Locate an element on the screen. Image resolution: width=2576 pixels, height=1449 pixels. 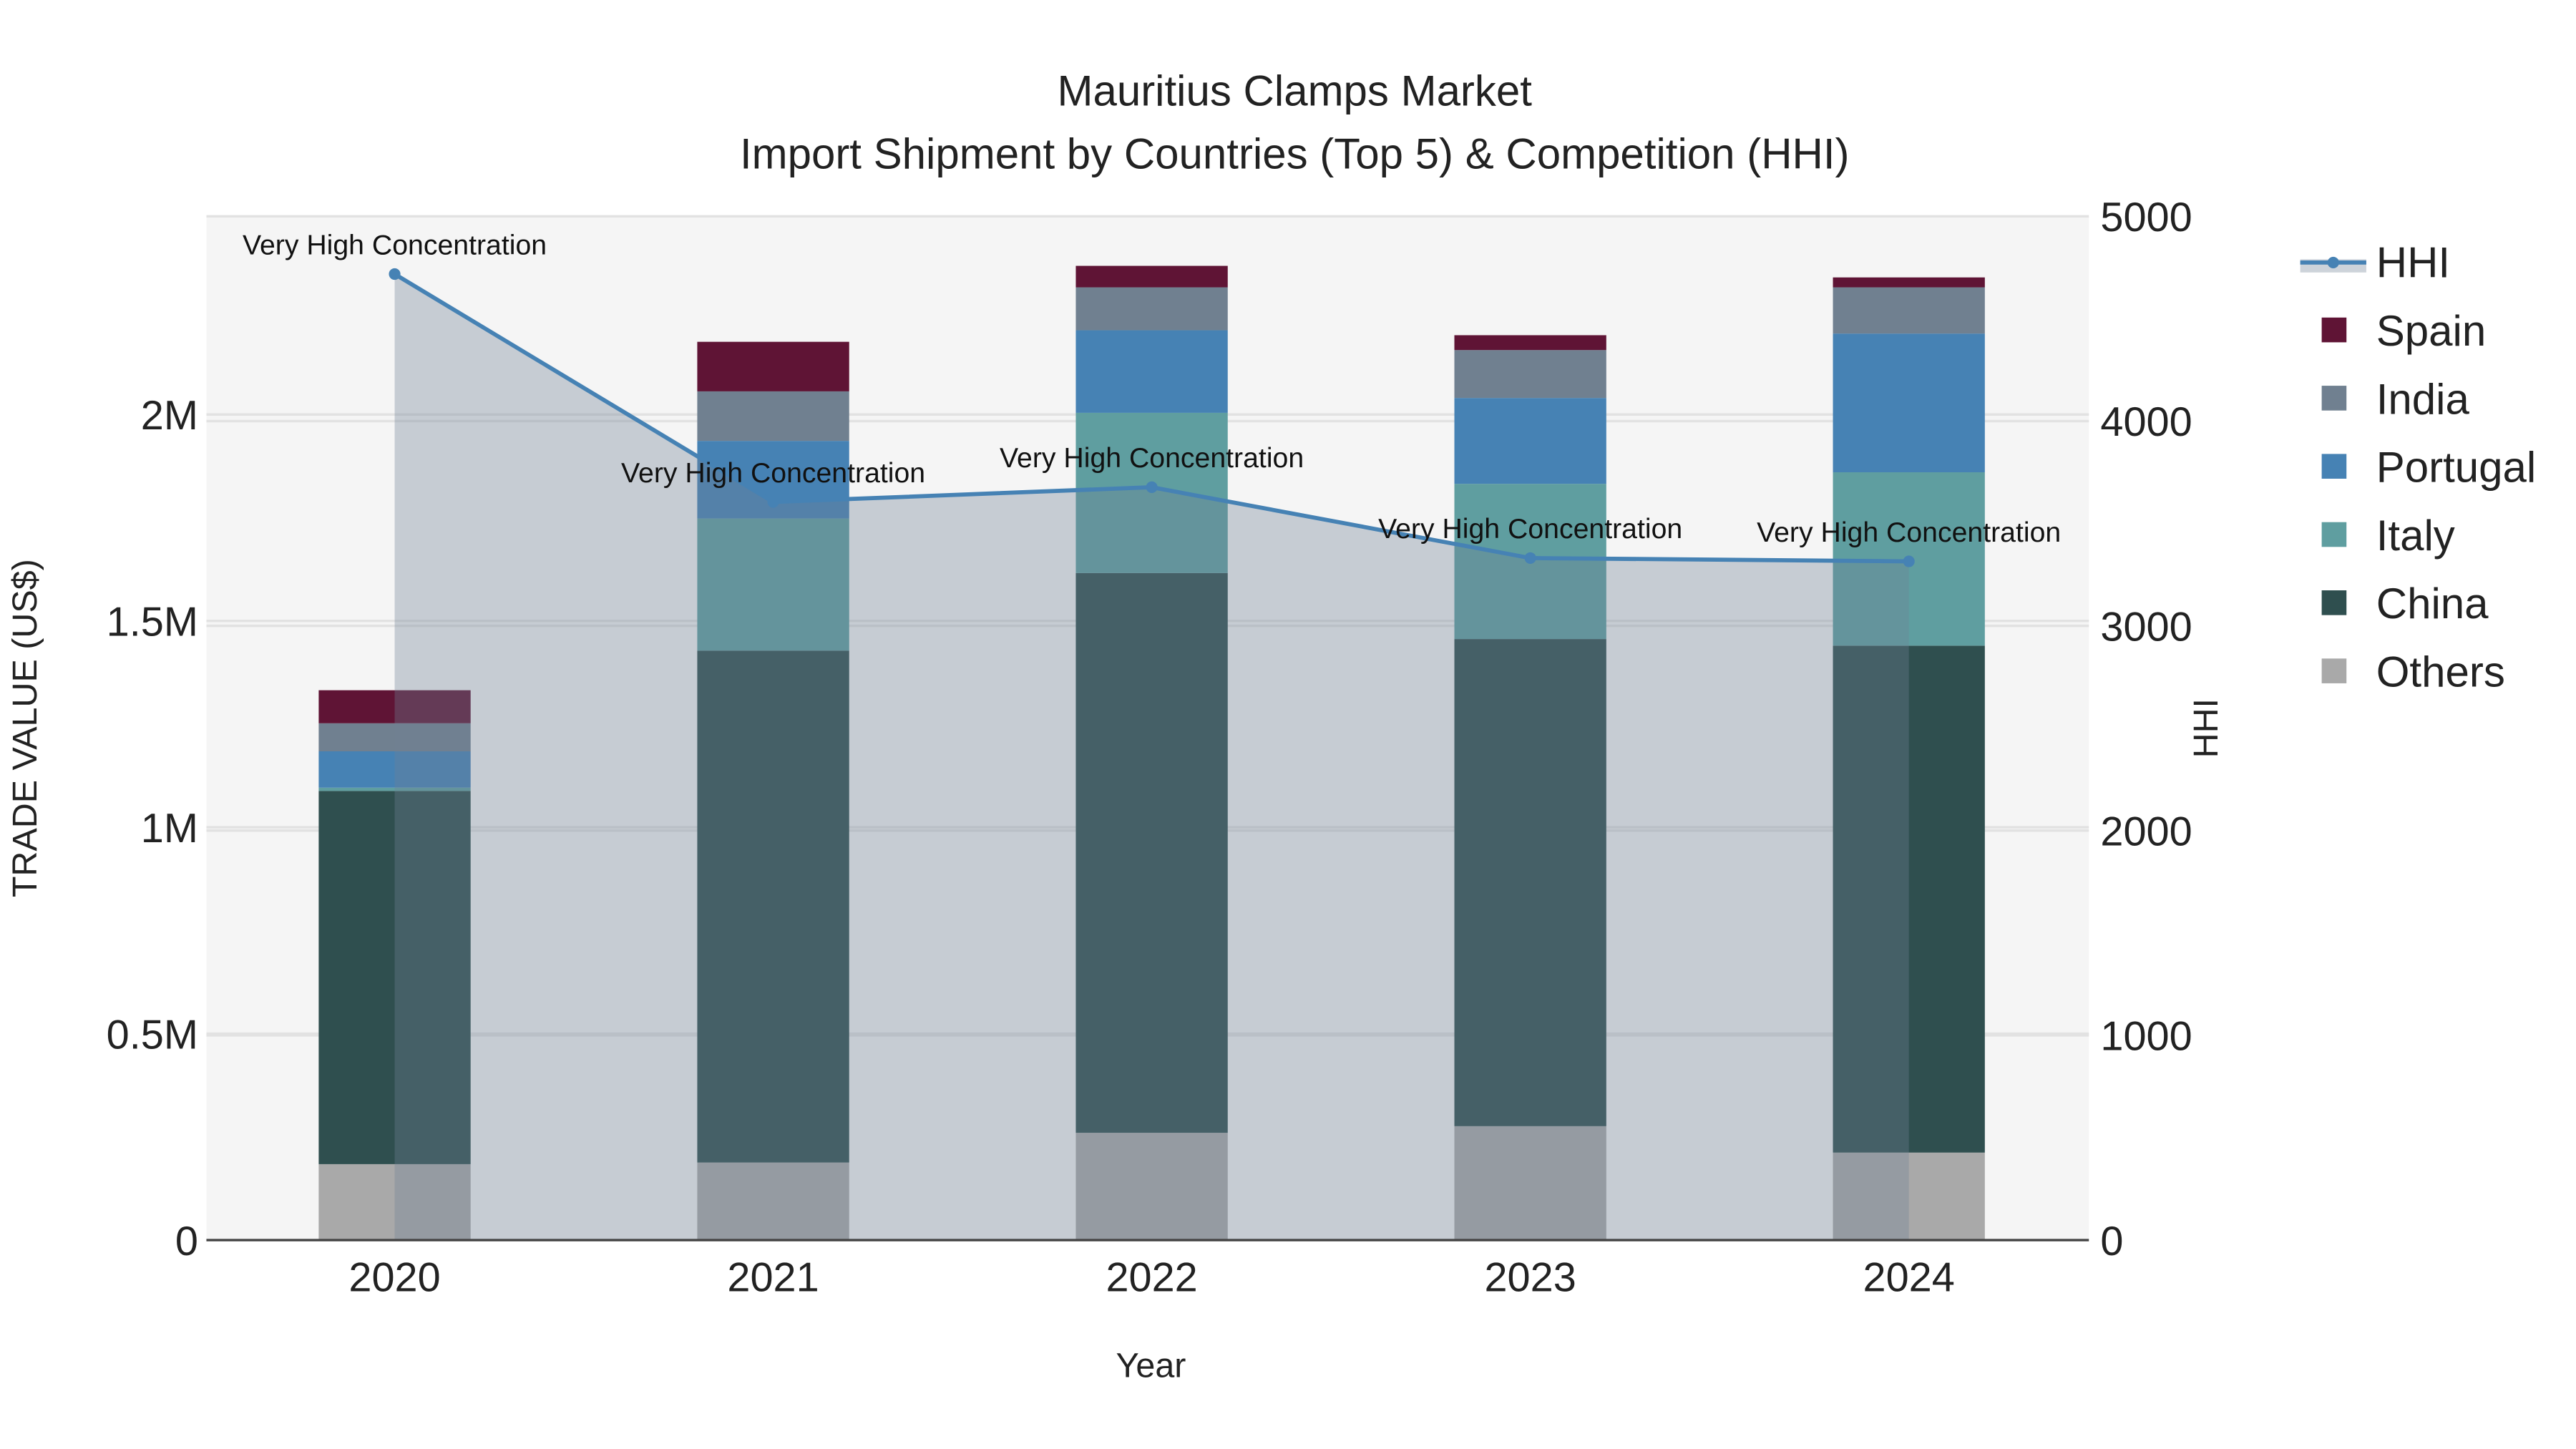
bar-portugal-2020 is located at coordinates (394, 769).